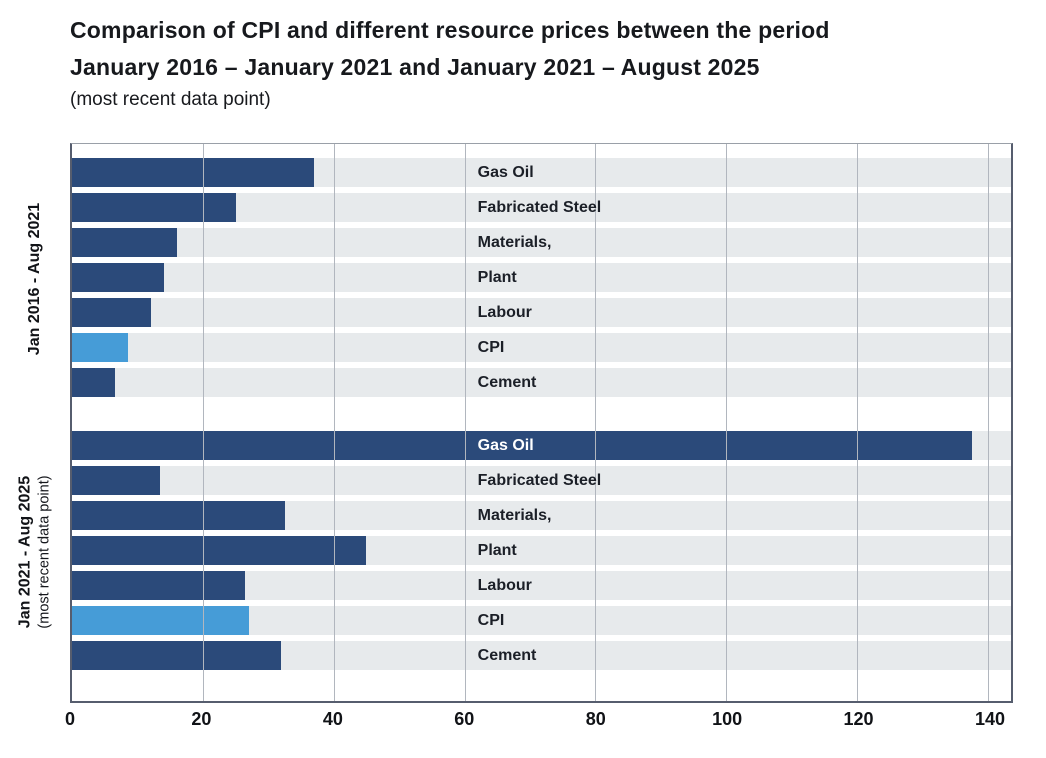  What do you see at coordinates (727, 719) in the screenshot?
I see `x-axis-tick-label-100: 100` at bounding box center [727, 719].